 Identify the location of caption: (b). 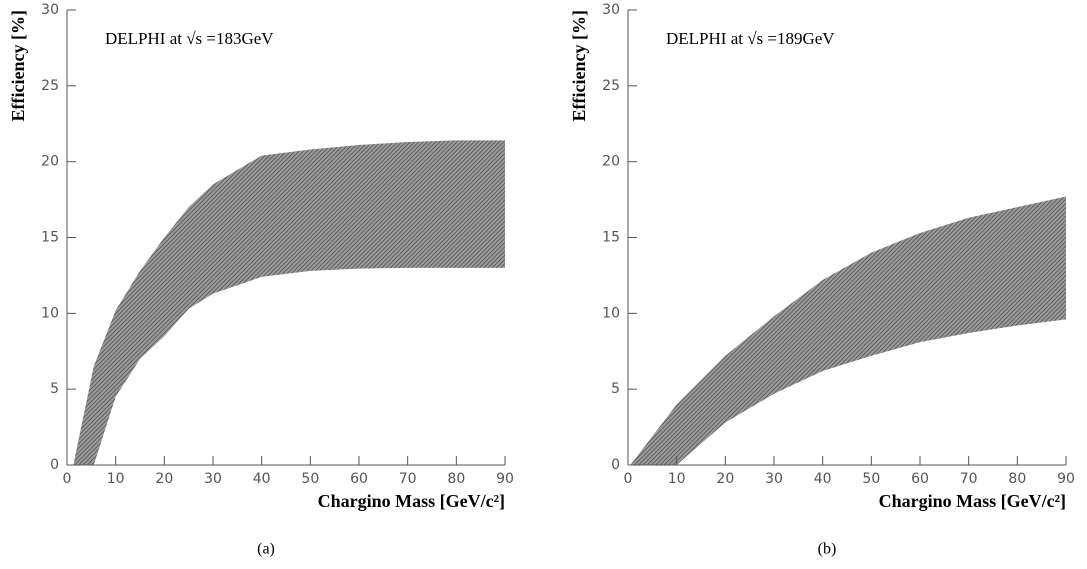
(827, 549).